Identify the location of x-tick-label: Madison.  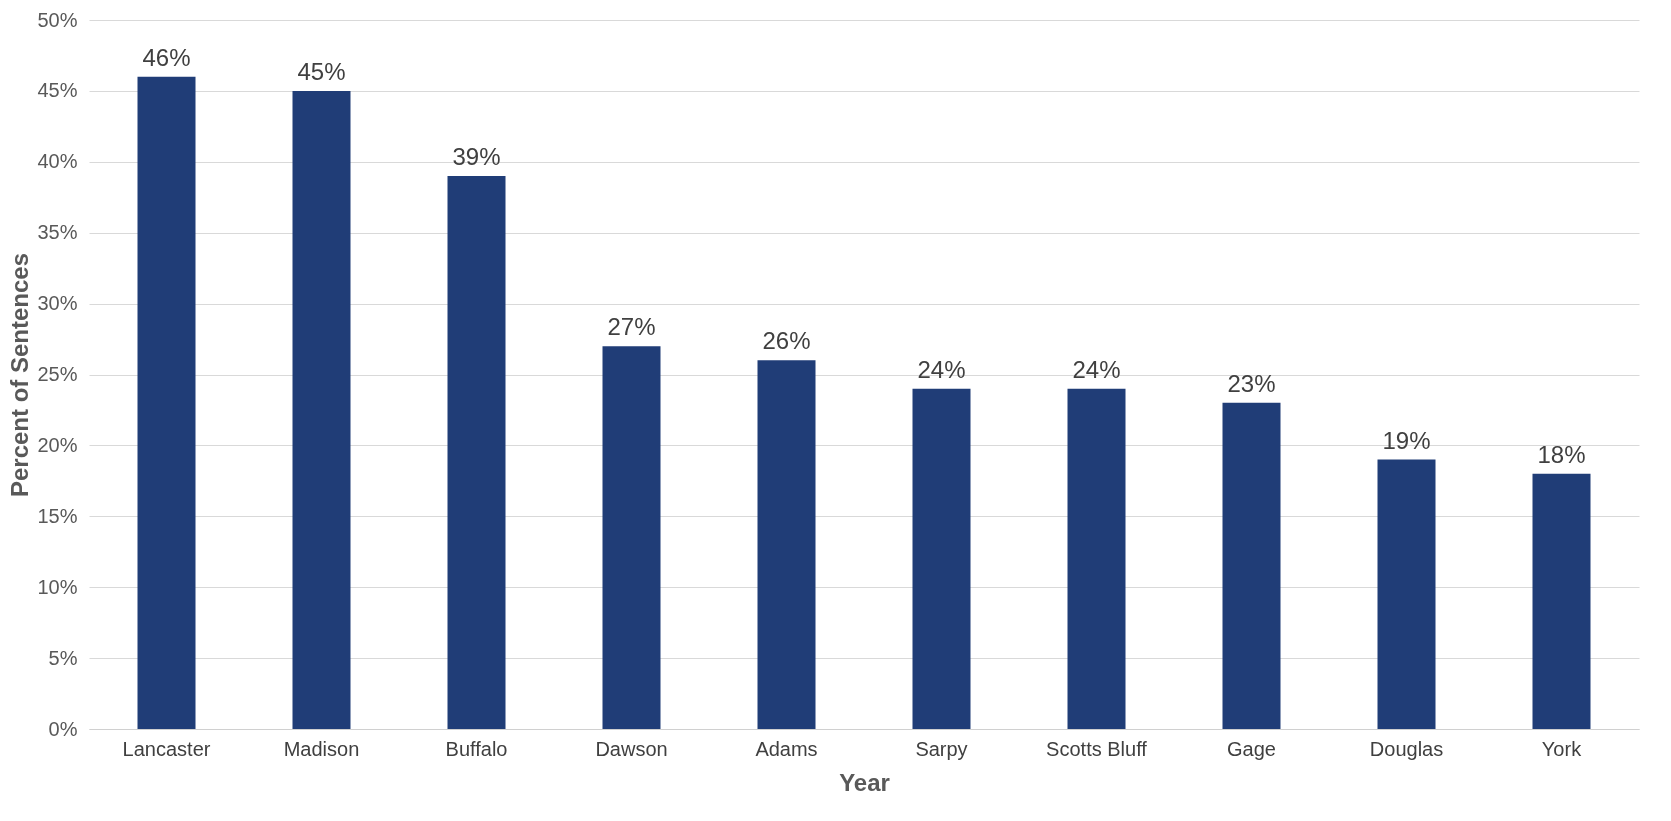
(321, 748).